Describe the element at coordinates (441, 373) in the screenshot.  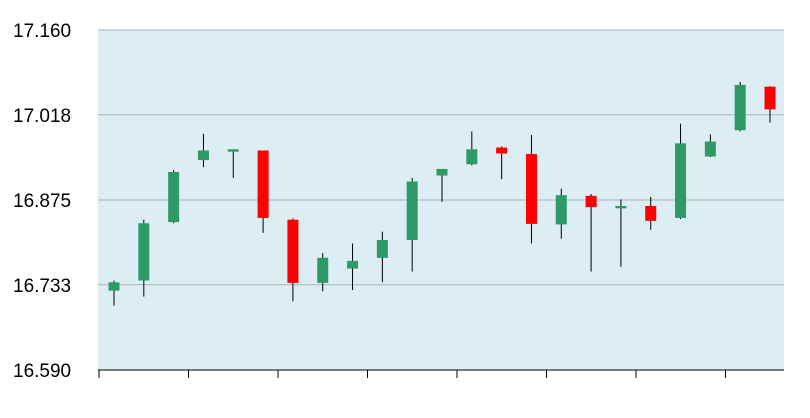
I see `x-axis` at that location.